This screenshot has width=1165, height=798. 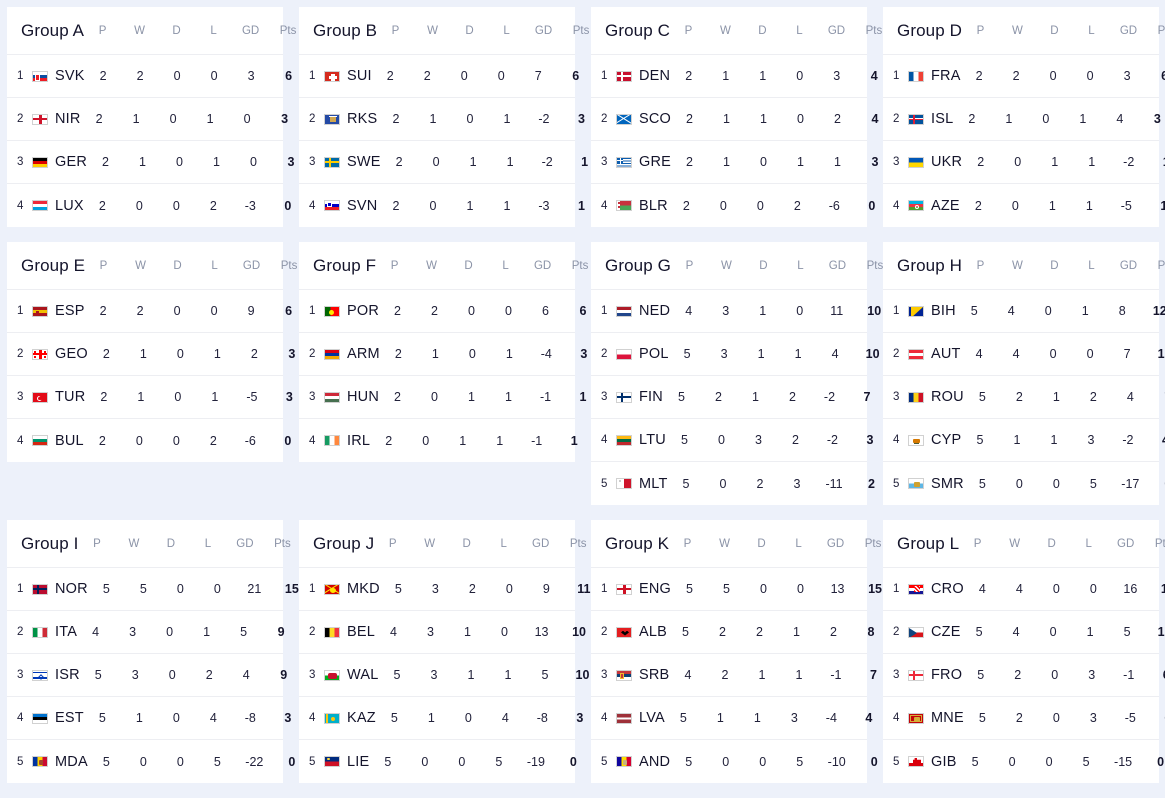 I want to click on team-code: FRA, so click(x=946, y=76).